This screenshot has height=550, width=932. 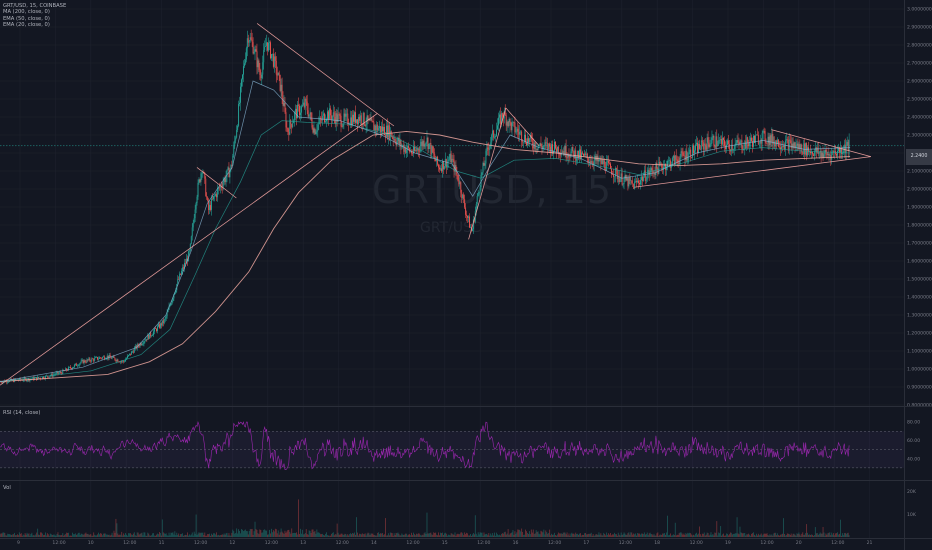 What do you see at coordinates (26, 25) in the screenshot?
I see `legend-ema20: EMA (20, close, 0)` at bounding box center [26, 25].